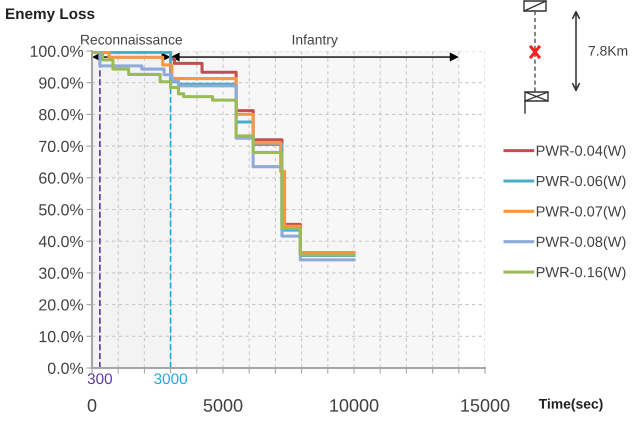 The image size is (637, 431). Describe the element at coordinates (315, 41) in the screenshot. I see `band-label: Infantry` at that location.